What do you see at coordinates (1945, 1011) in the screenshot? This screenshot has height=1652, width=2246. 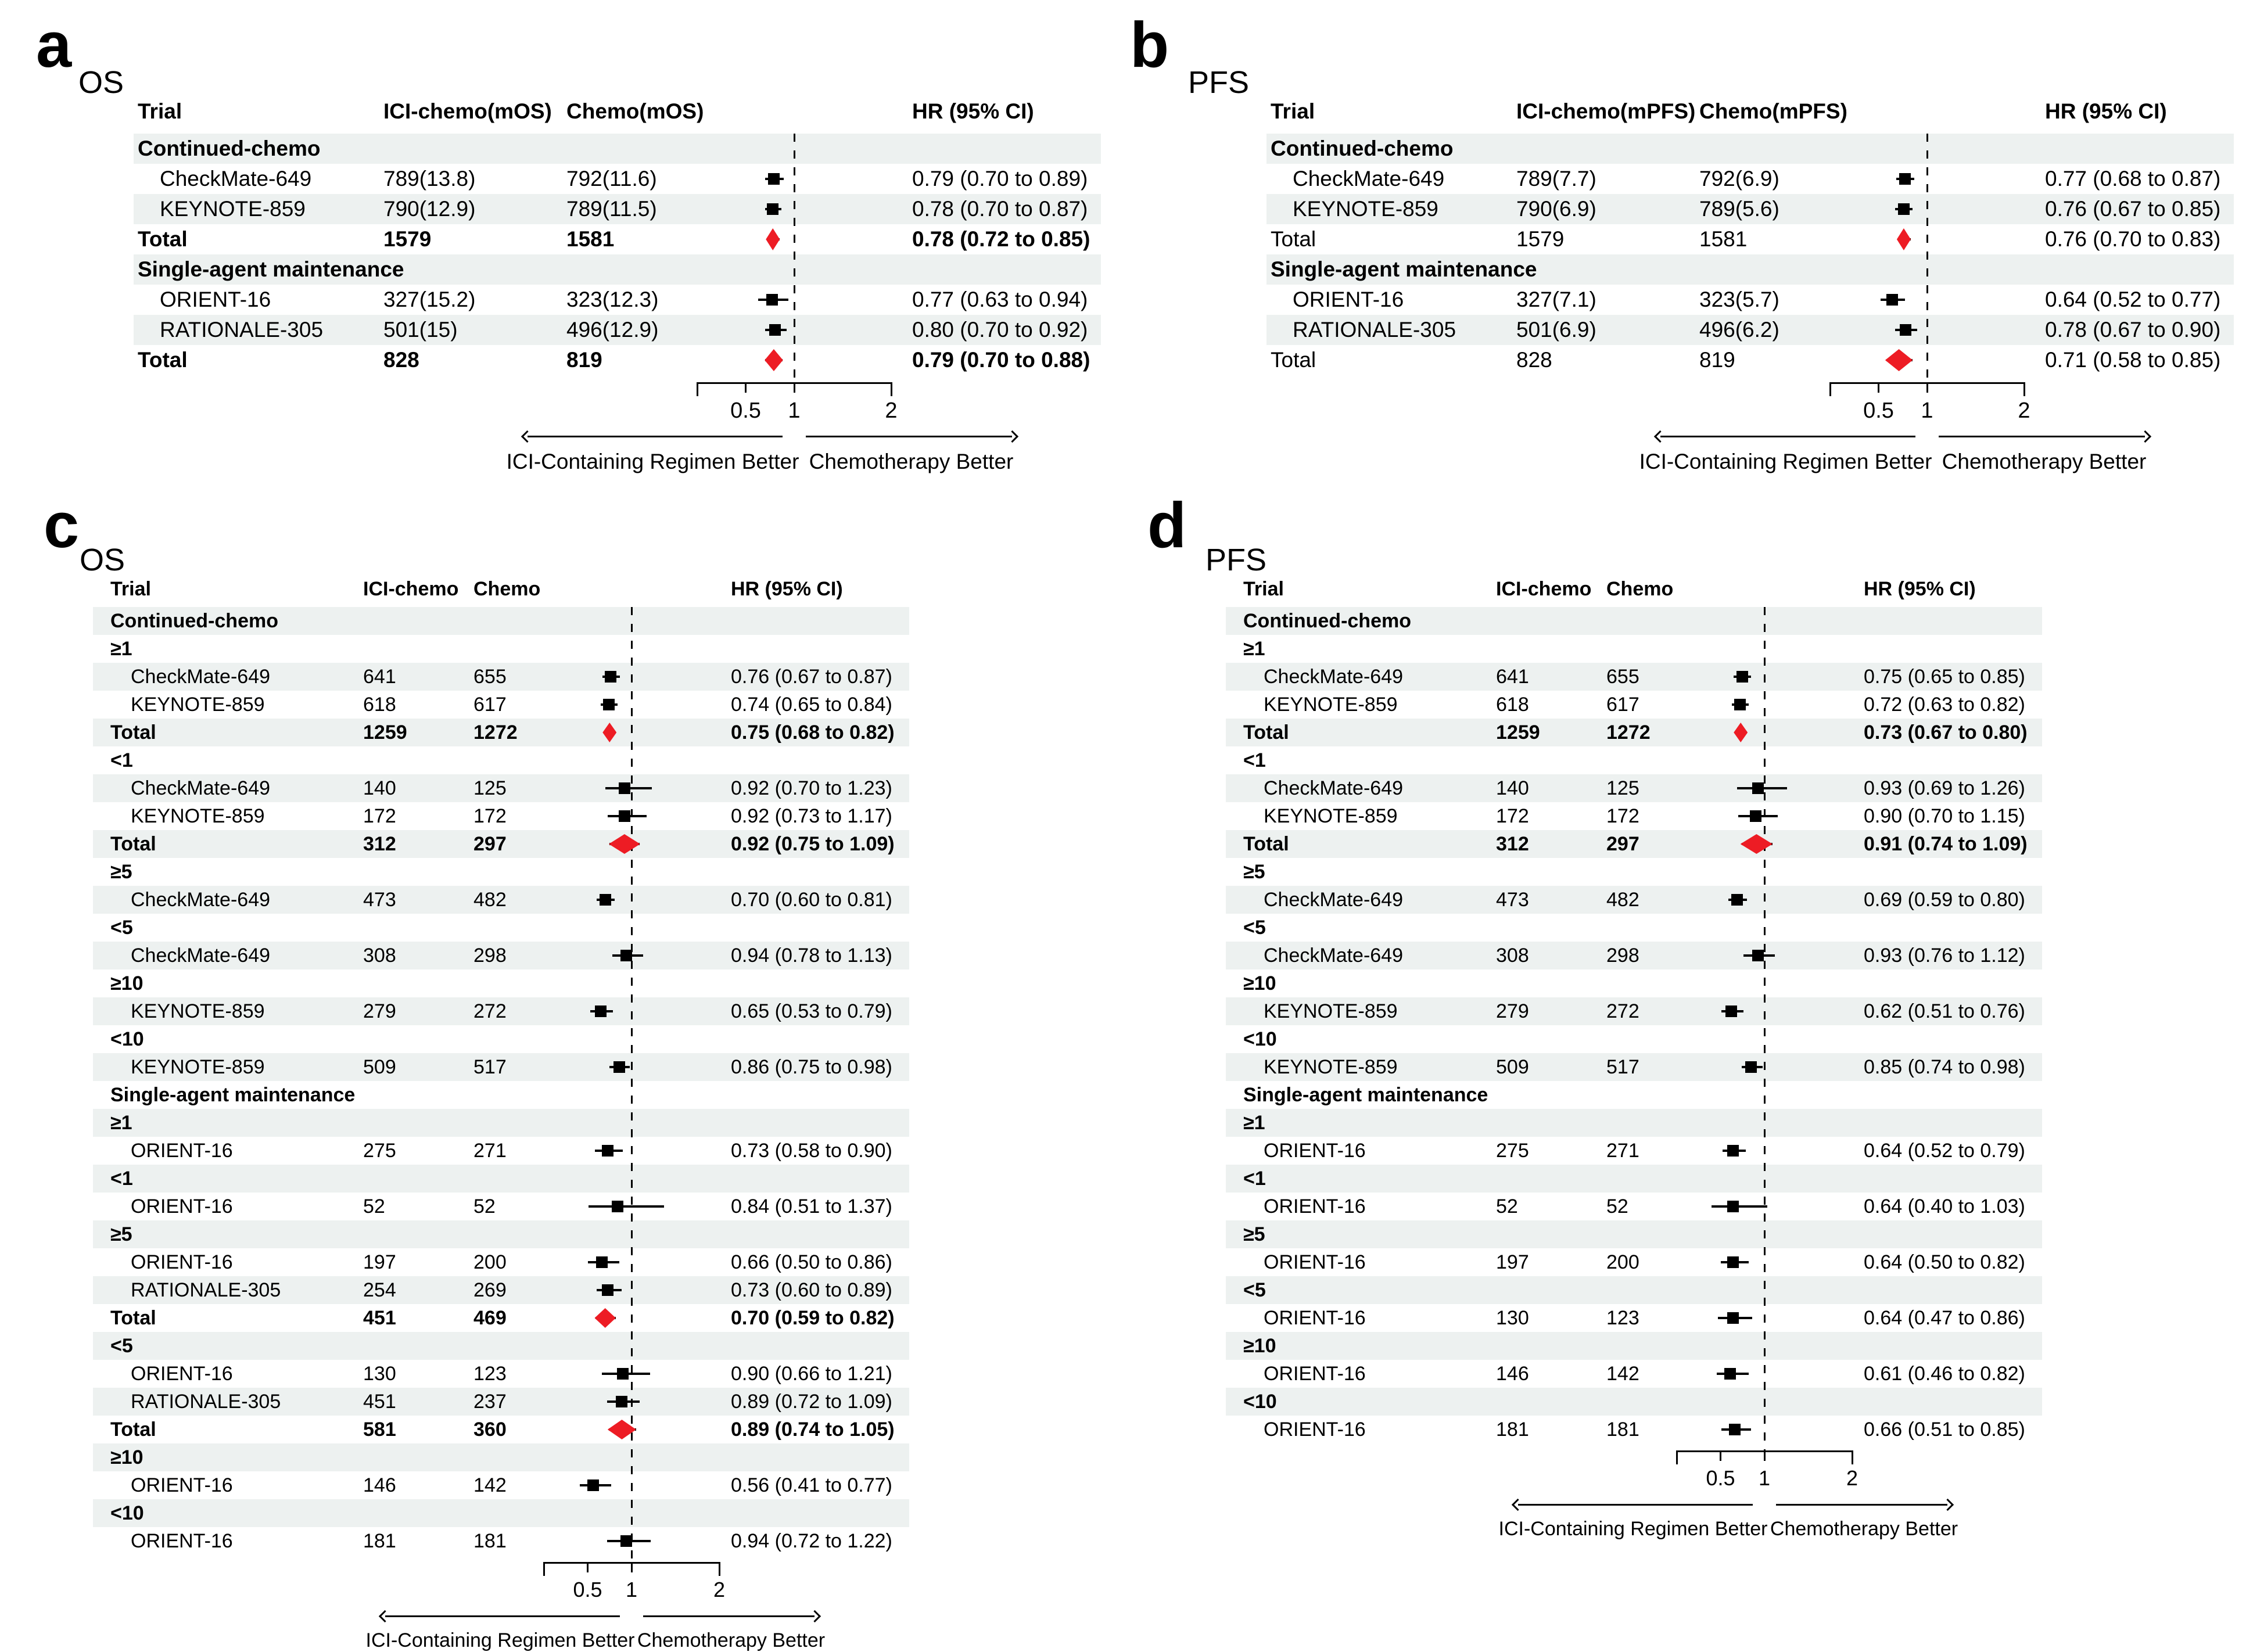 I see `hr-ci-text: 0.62 (0.51 to 0.76)` at bounding box center [1945, 1011].